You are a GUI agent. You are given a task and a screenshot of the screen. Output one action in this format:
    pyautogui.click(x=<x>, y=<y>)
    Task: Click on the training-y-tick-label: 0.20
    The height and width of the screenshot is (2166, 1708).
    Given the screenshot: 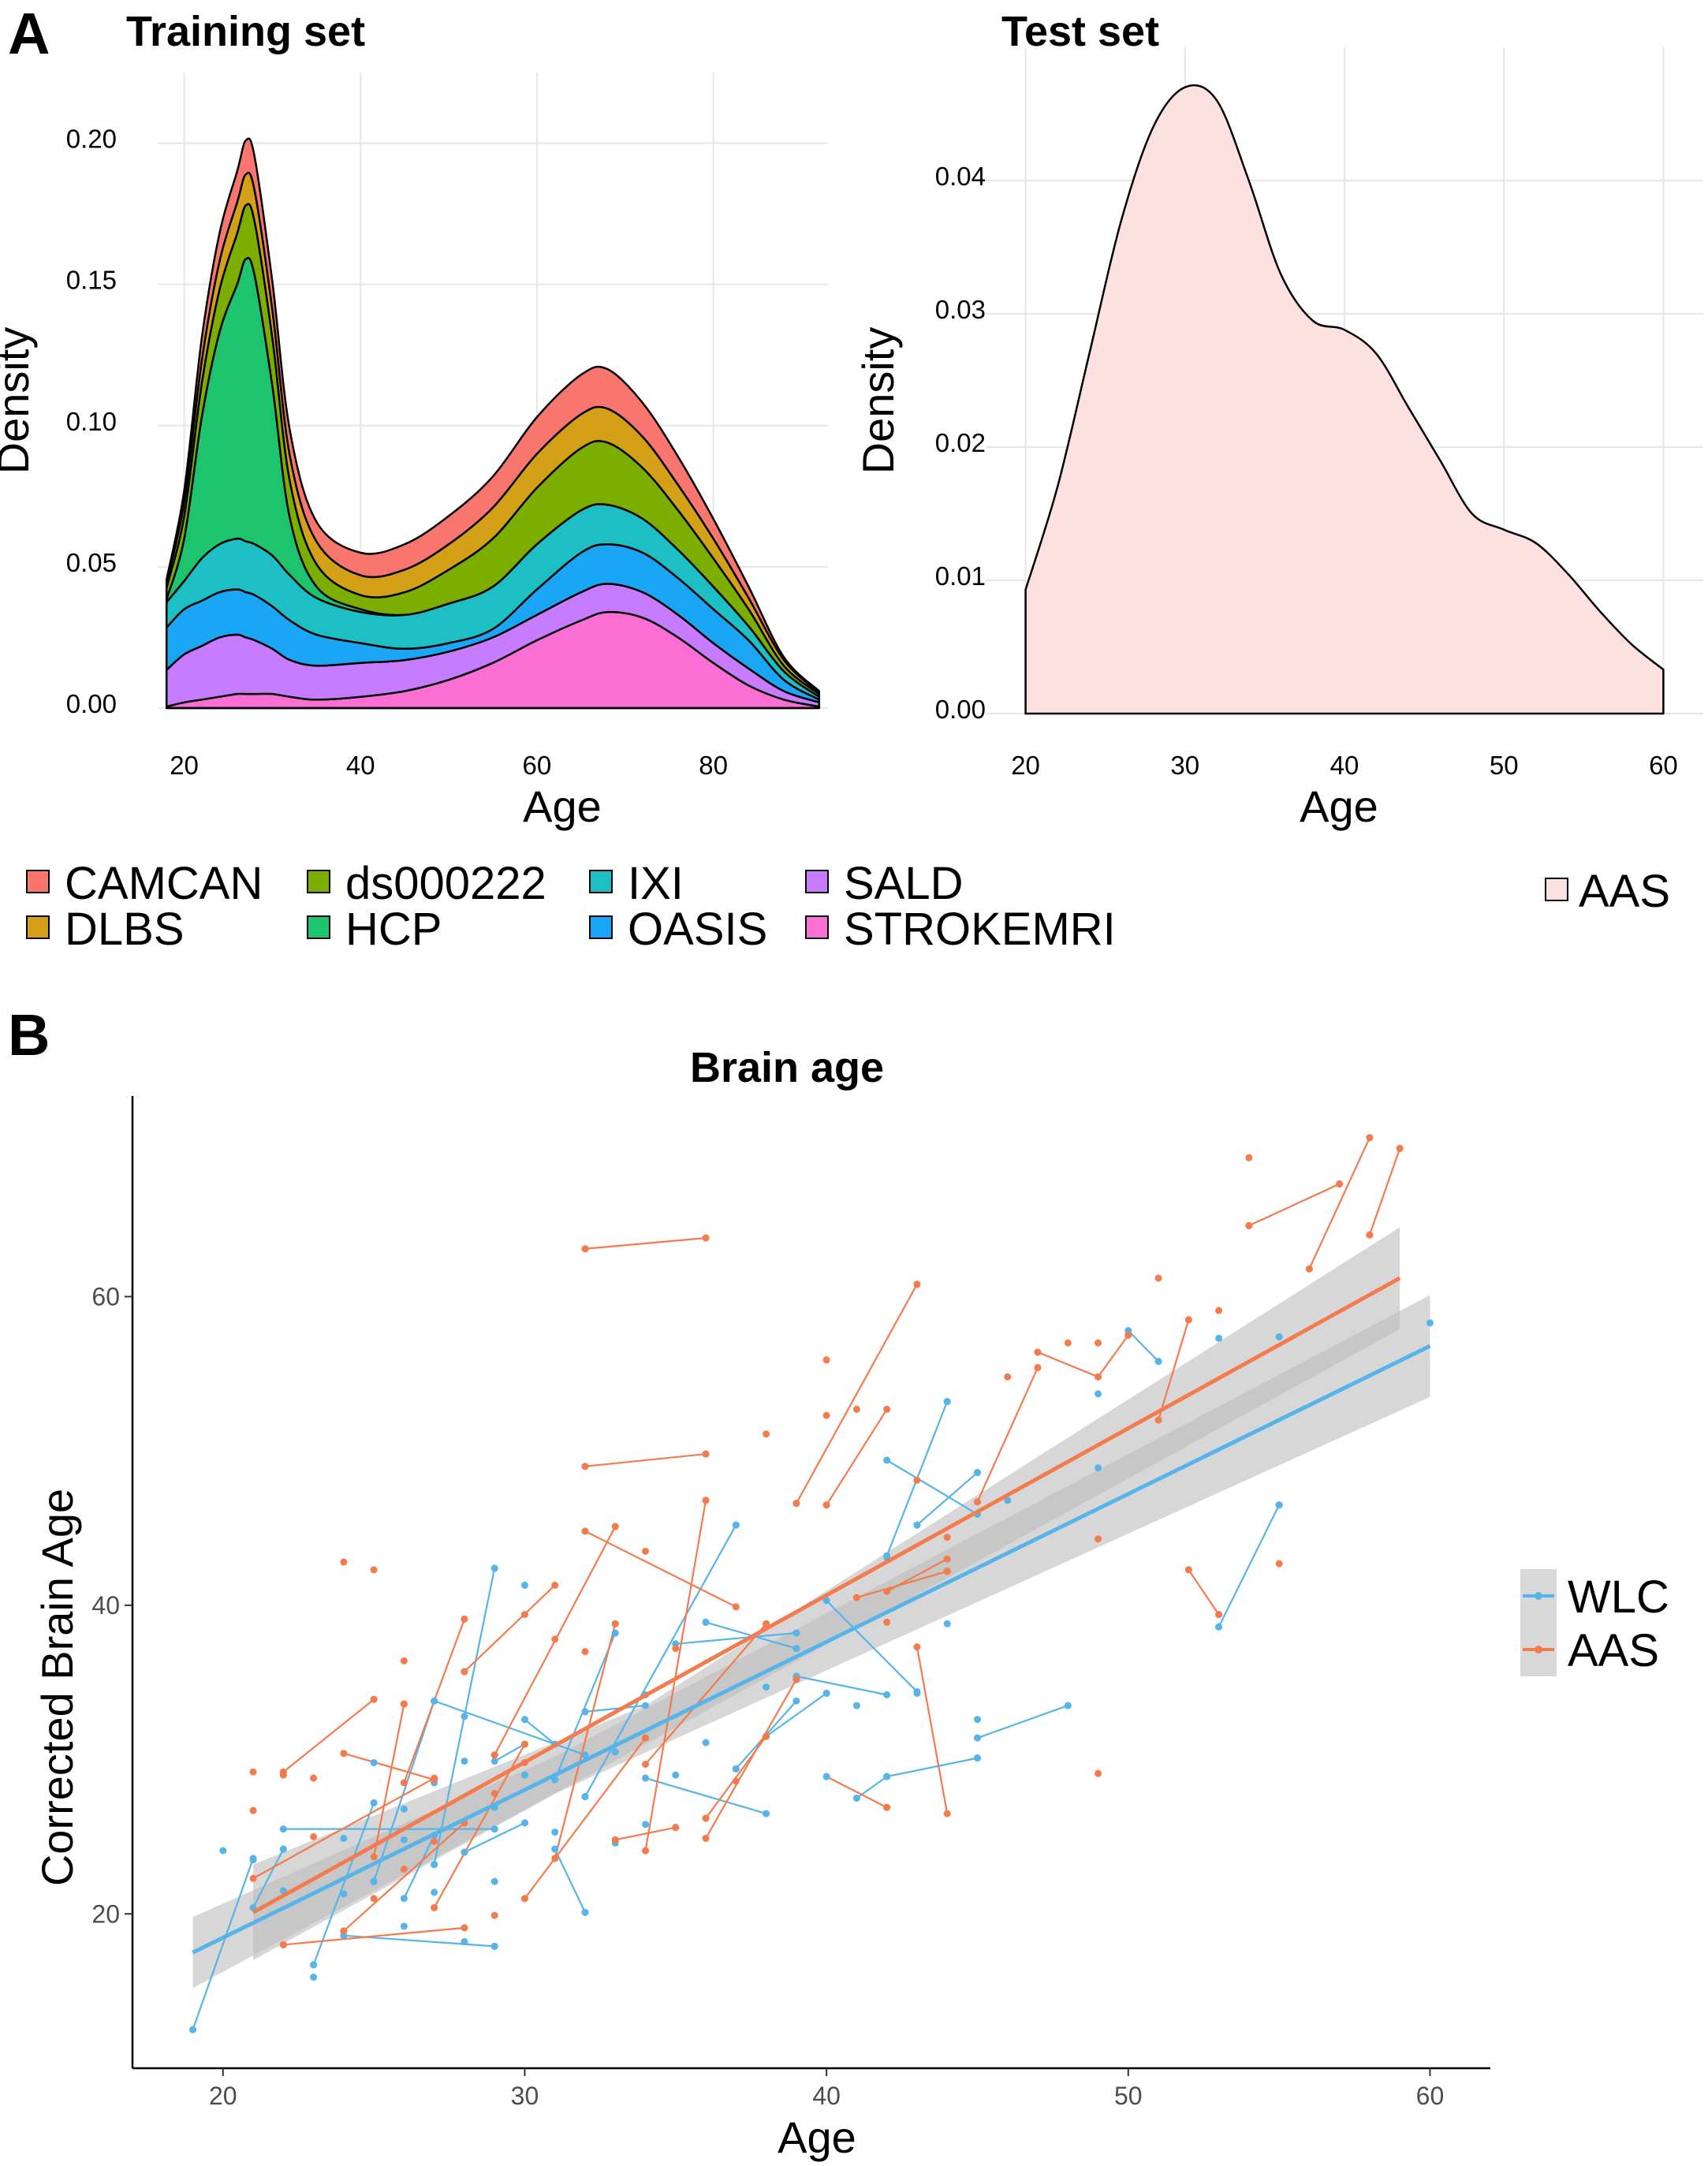 What is the action you would take?
    pyautogui.click(x=91, y=139)
    